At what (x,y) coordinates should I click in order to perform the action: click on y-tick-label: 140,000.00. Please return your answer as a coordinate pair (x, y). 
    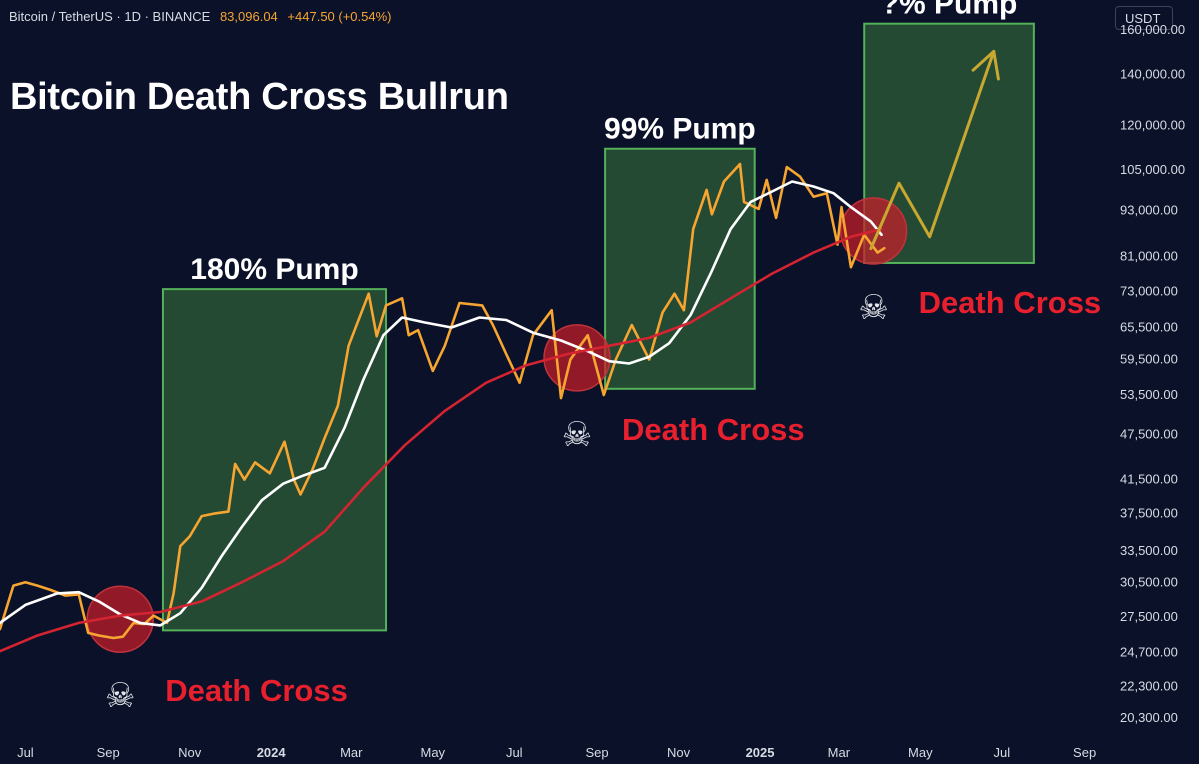
    Looking at the image, I should click on (1152, 73).